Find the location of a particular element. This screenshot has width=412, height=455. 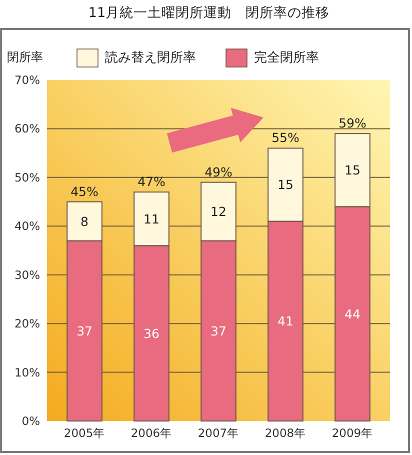

y-tick-label: 70% is located at coordinates (27, 80).